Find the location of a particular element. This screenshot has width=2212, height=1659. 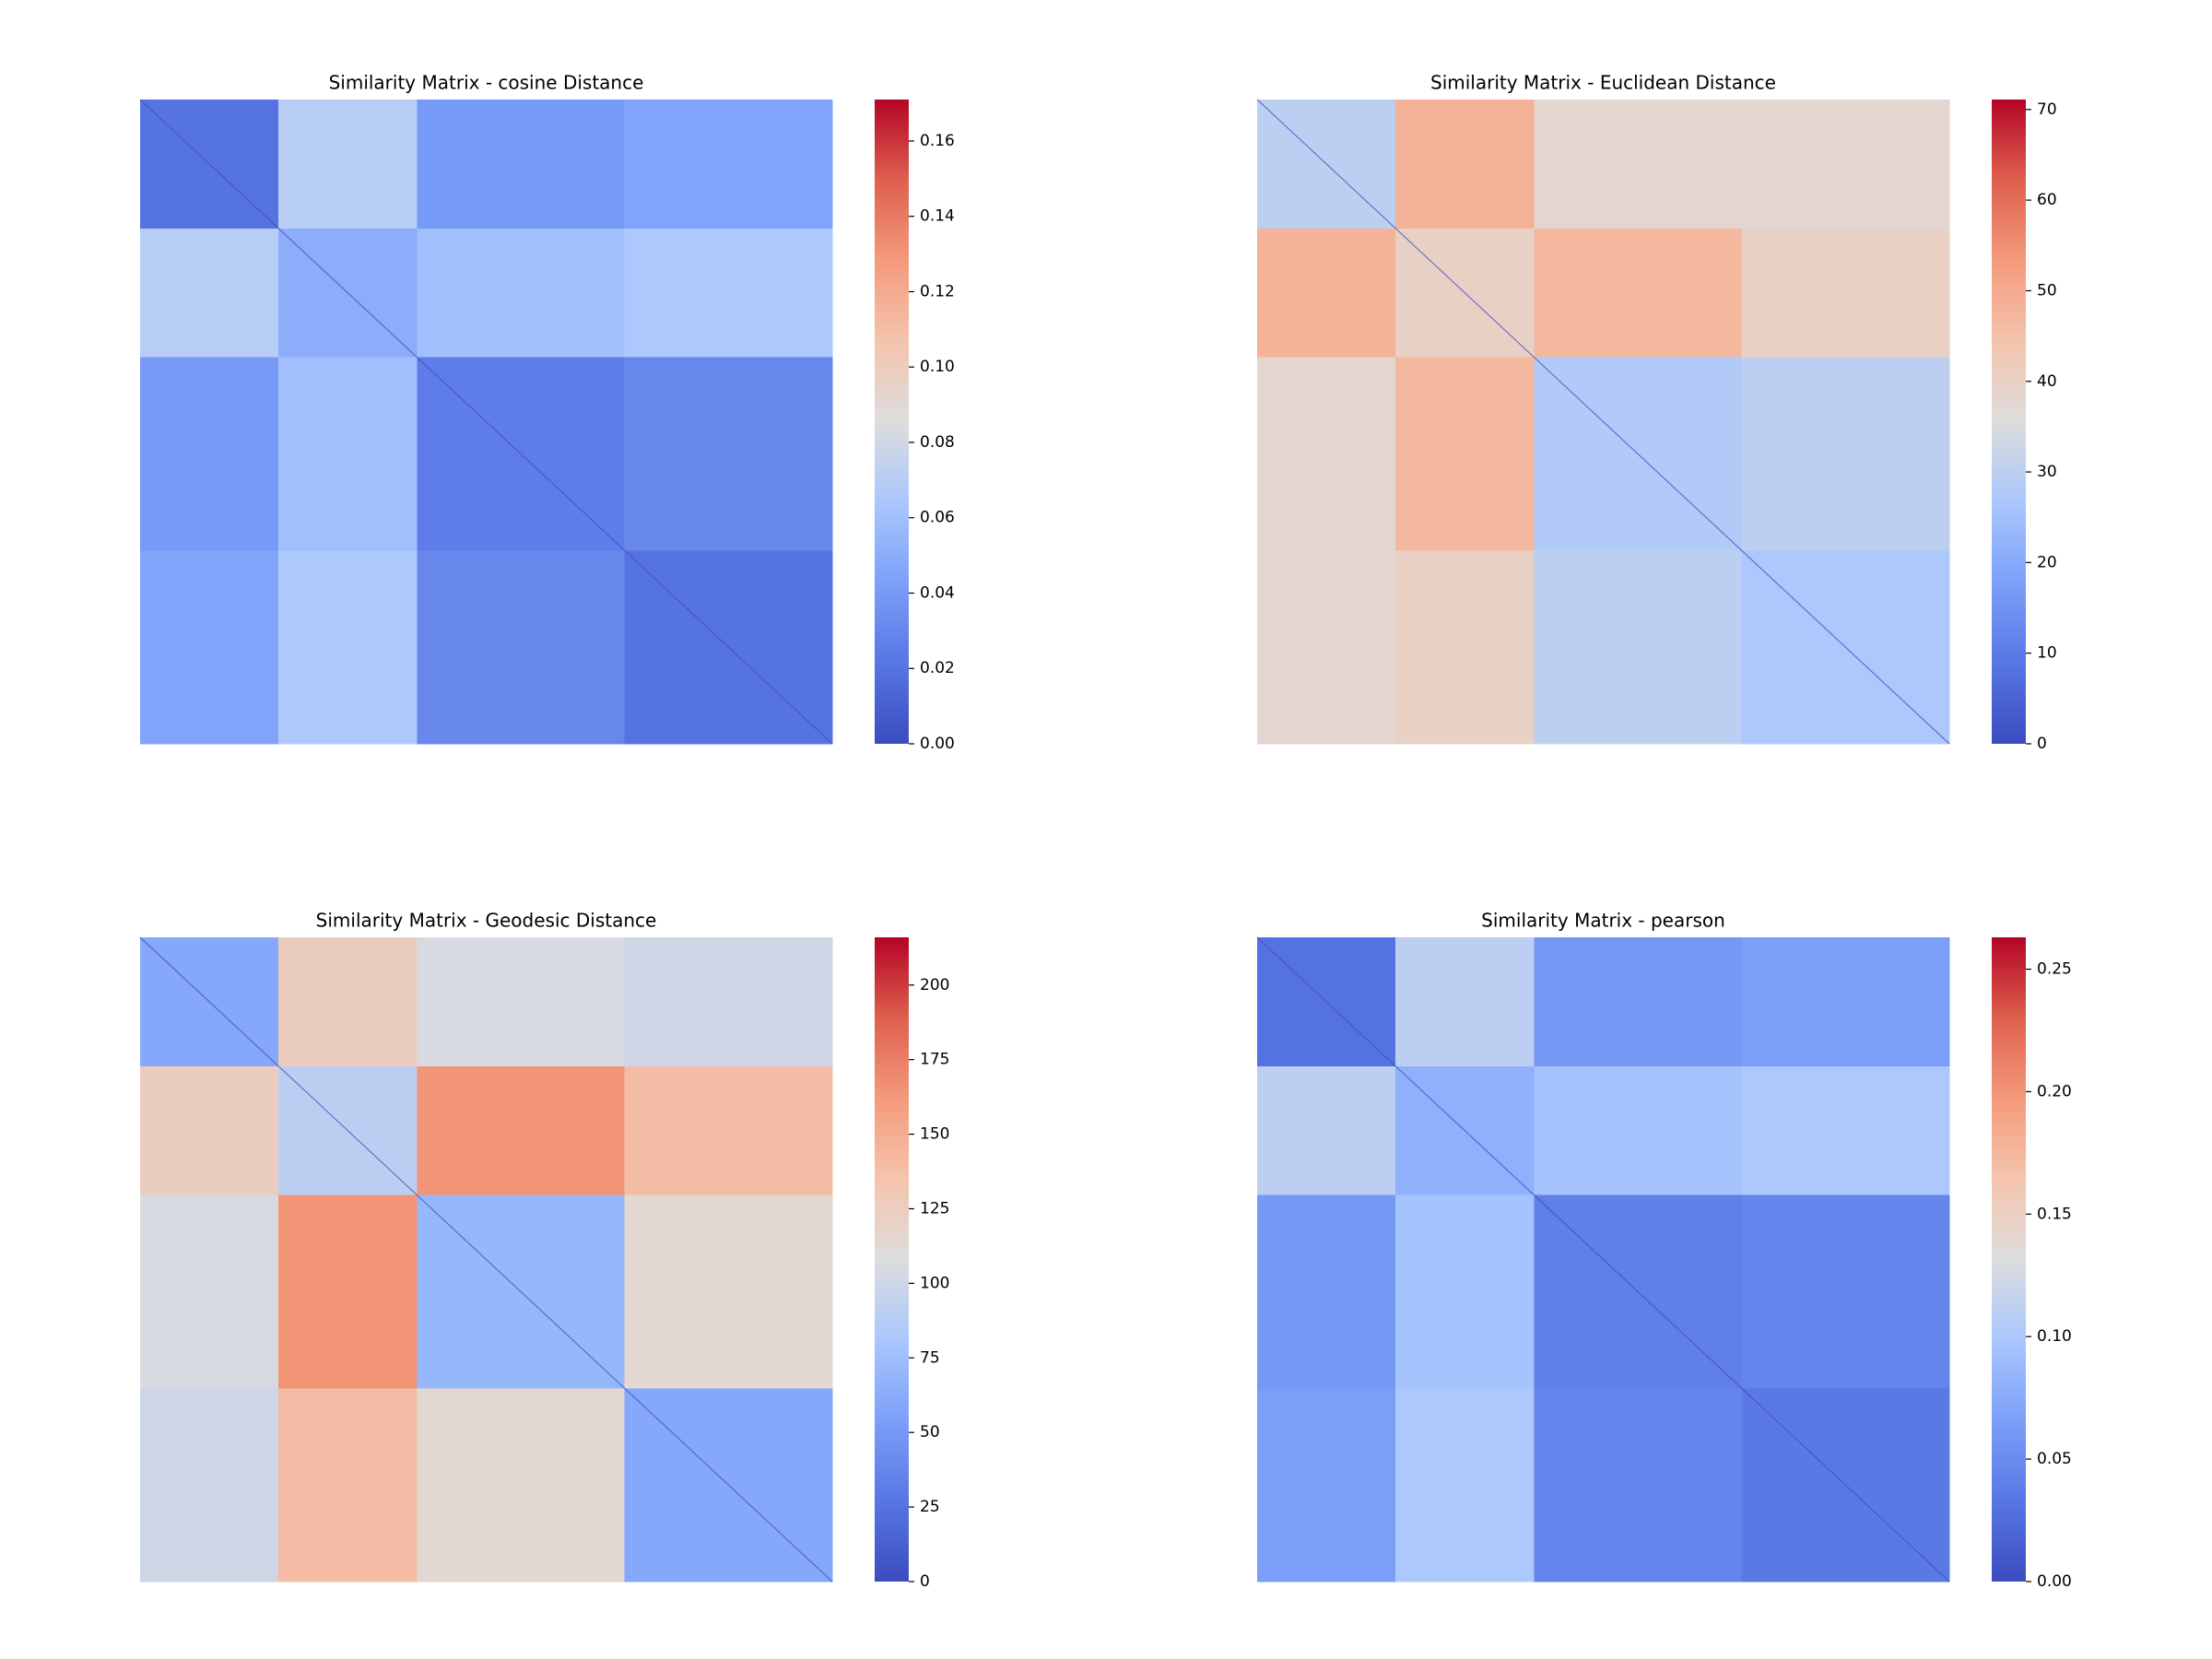

colorbar-tick-label: 0.10 is located at coordinates (2054, 1336).